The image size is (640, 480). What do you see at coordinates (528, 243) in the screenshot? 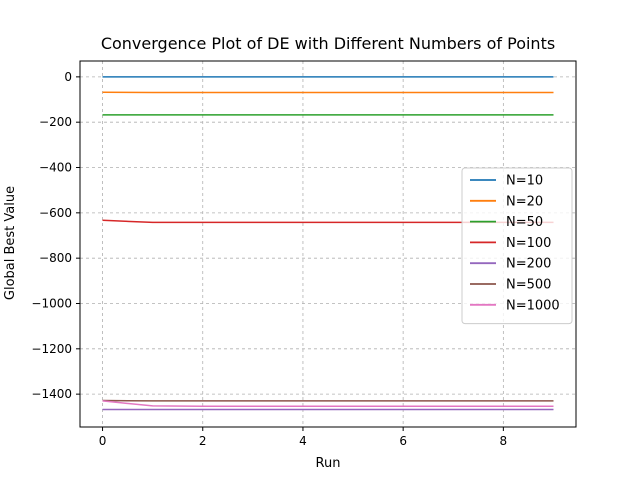
I see `legend-label: N=100` at bounding box center [528, 243].